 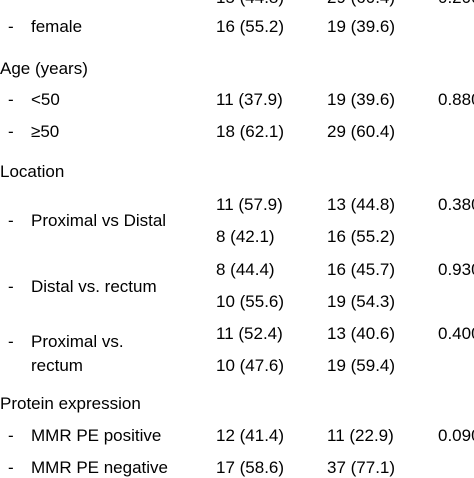 What do you see at coordinates (96, 435) in the screenshot?
I see `row-label-mmr-pe-positive: MMR PE positive` at bounding box center [96, 435].